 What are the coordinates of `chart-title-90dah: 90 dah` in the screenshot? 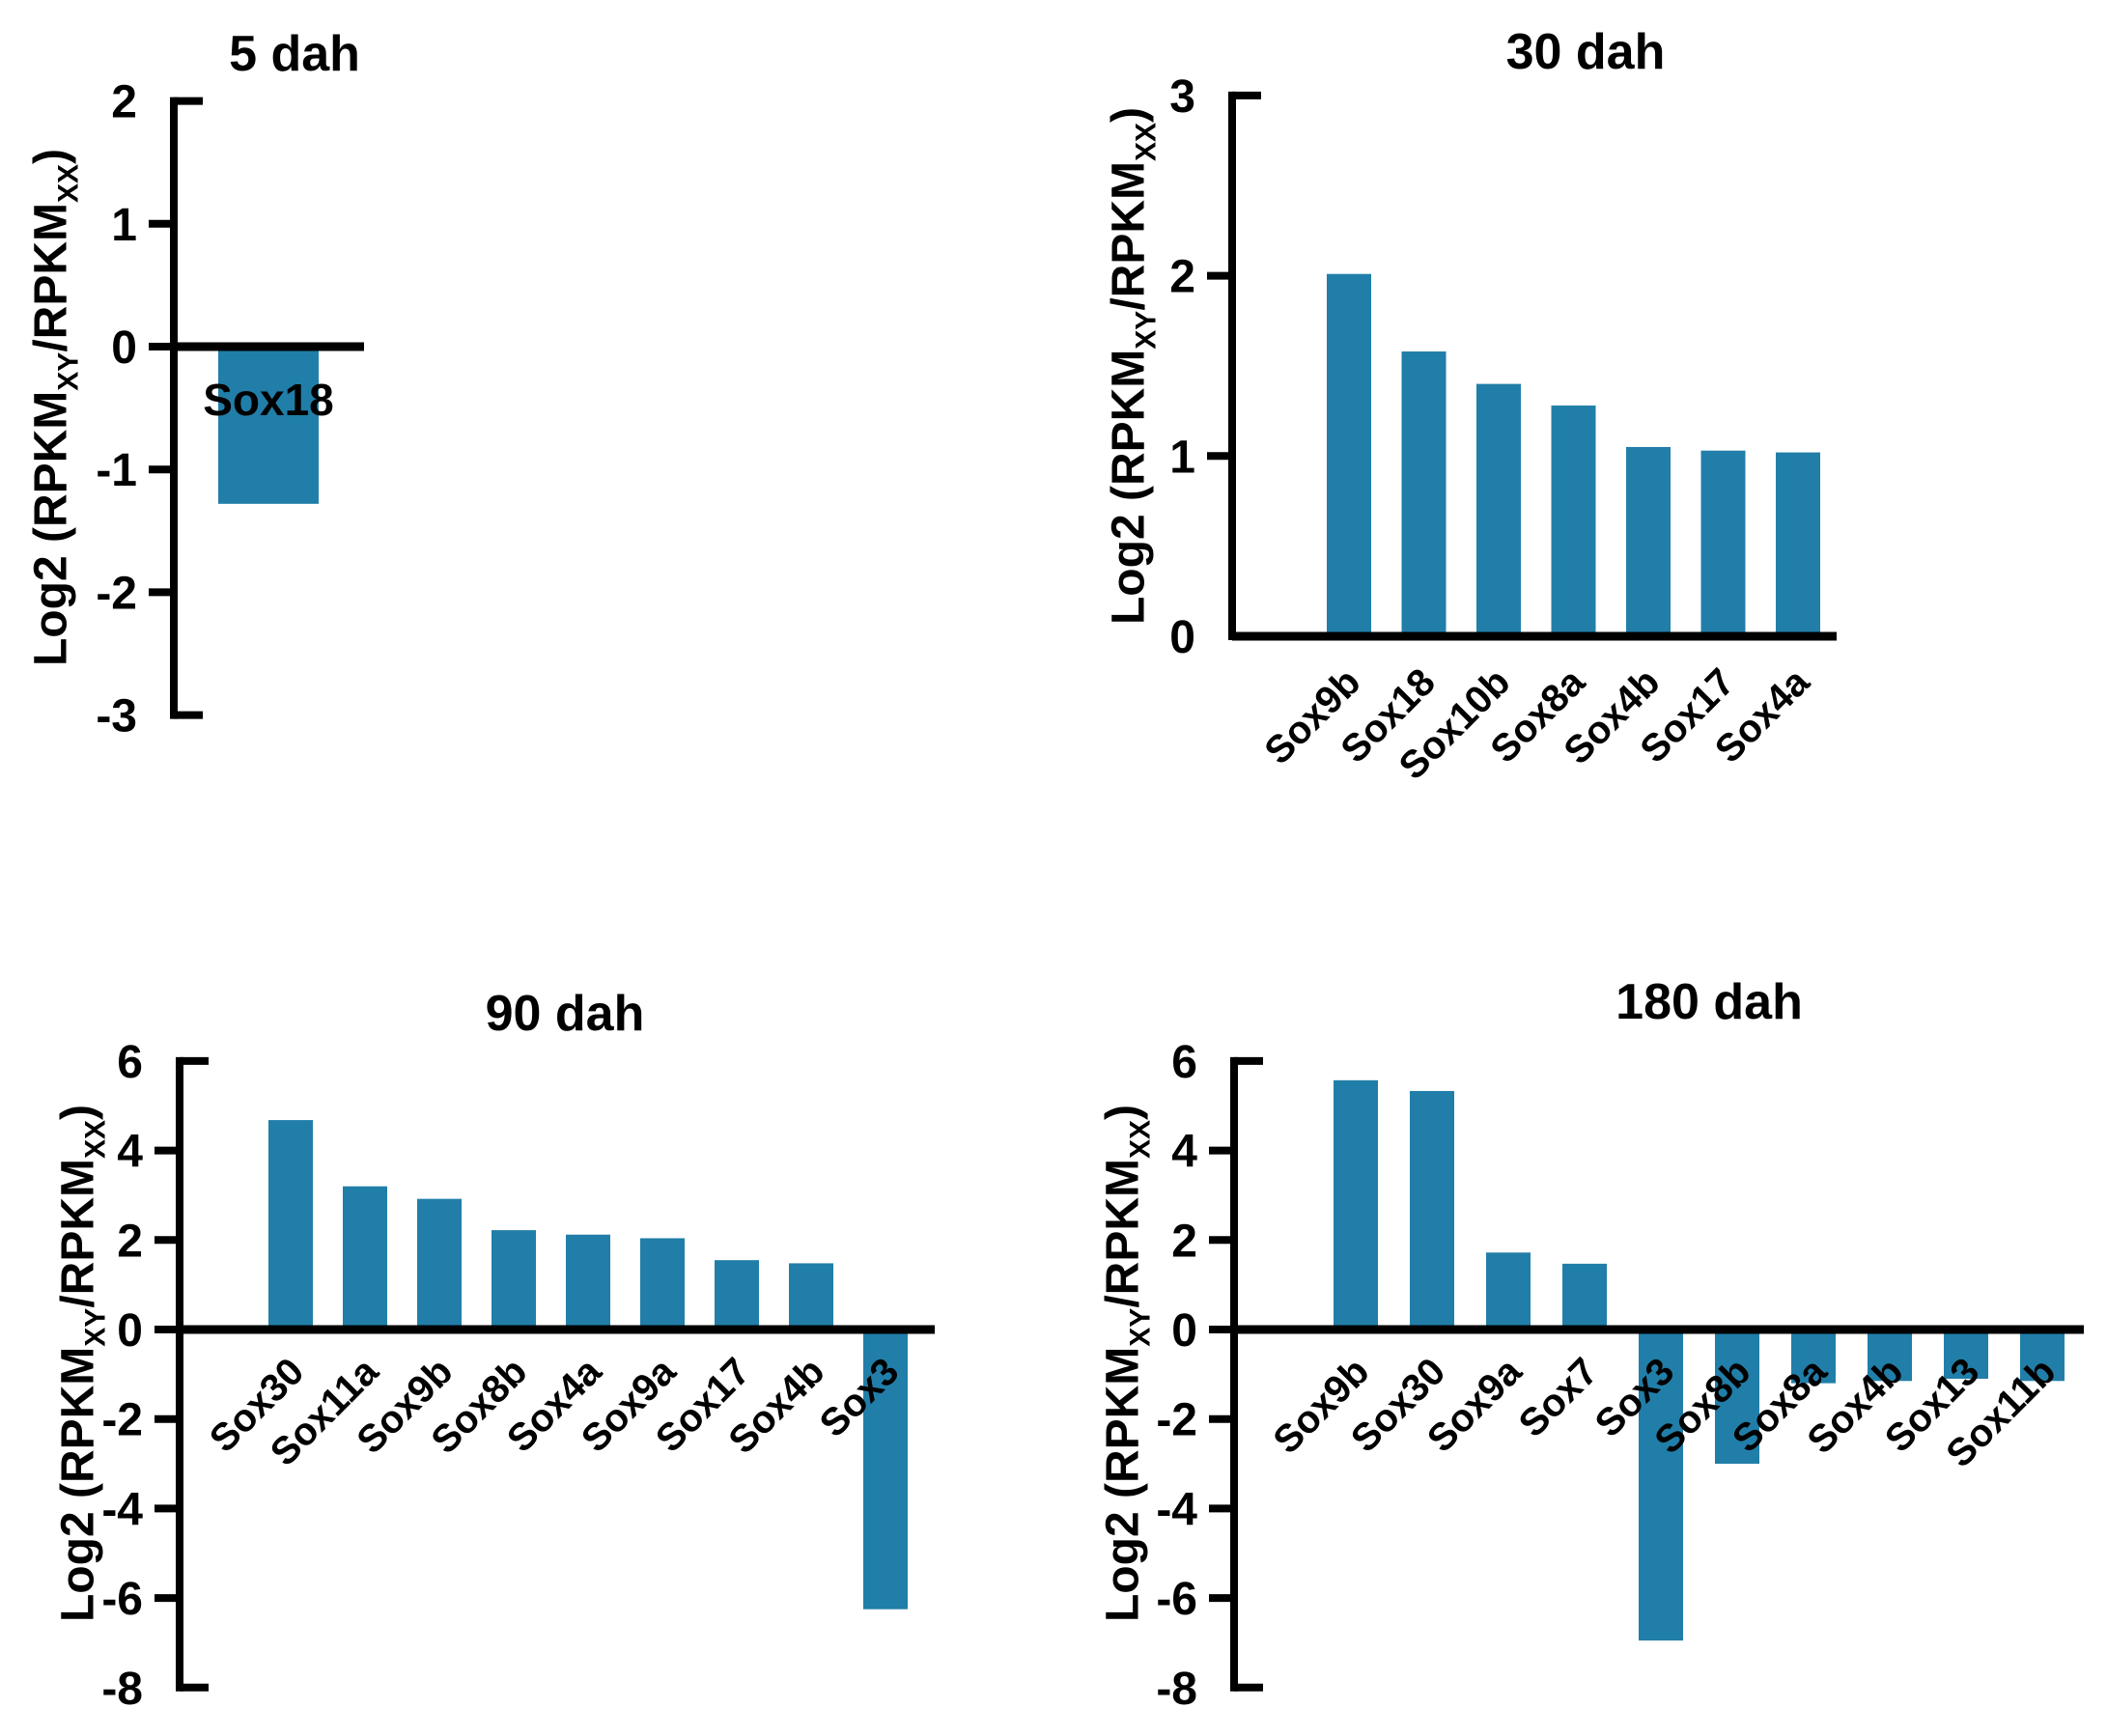 It's located at (565, 1014).